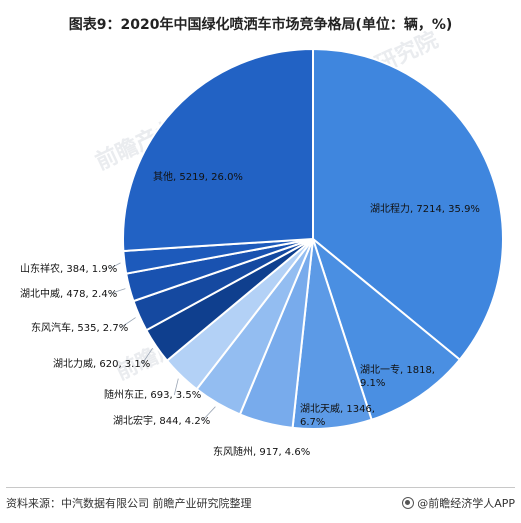  Describe the element at coordinates (68, 293) in the screenshot. I see `slice-label: 湖北中威, 478, 2.4%` at that location.